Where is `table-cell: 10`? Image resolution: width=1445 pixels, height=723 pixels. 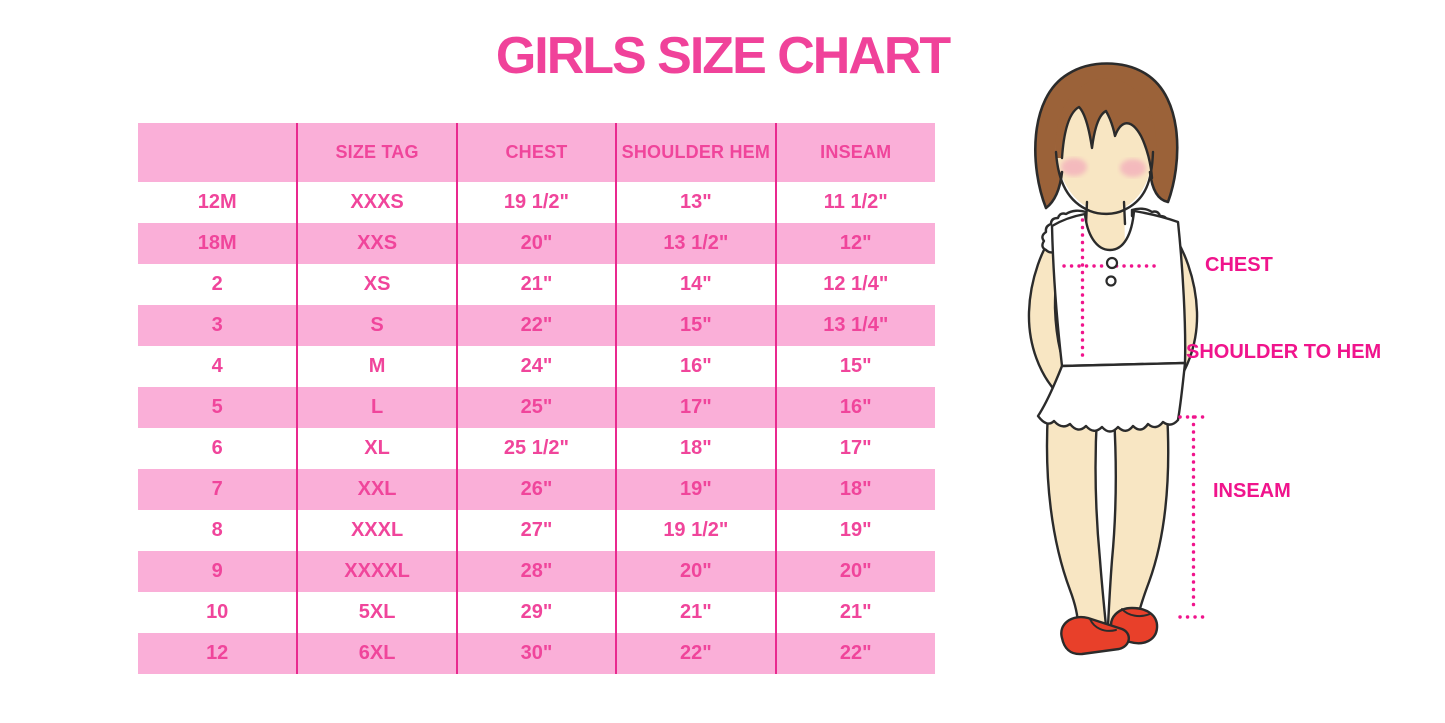
table-cell: 10 is located at coordinates (218, 612).